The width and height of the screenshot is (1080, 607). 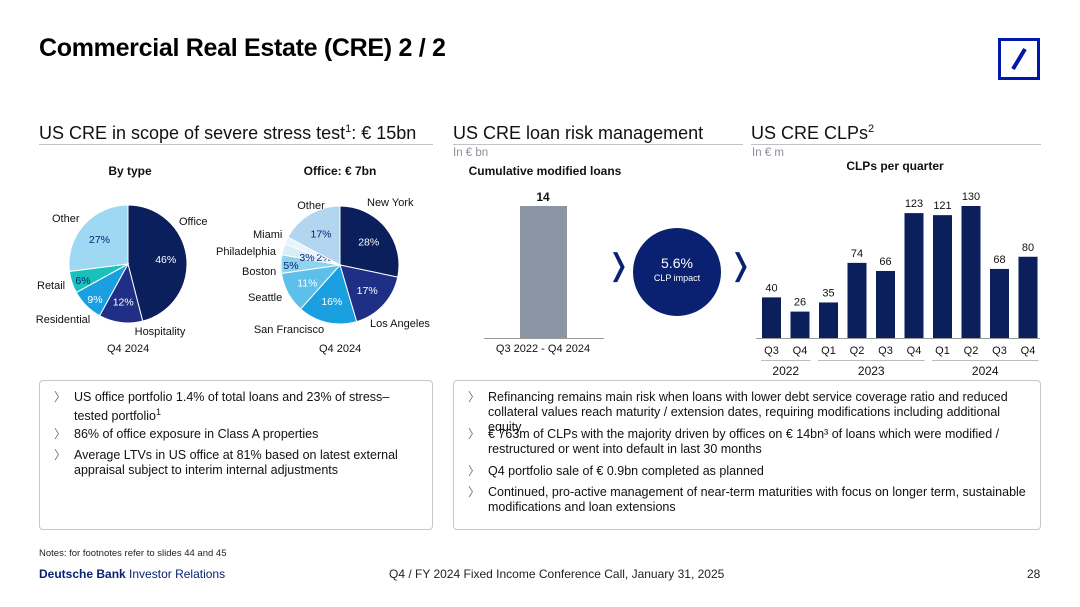 What do you see at coordinates (306, 258) in the screenshot?
I see `pie-value-label: 3%` at bounding box center [306, 258].